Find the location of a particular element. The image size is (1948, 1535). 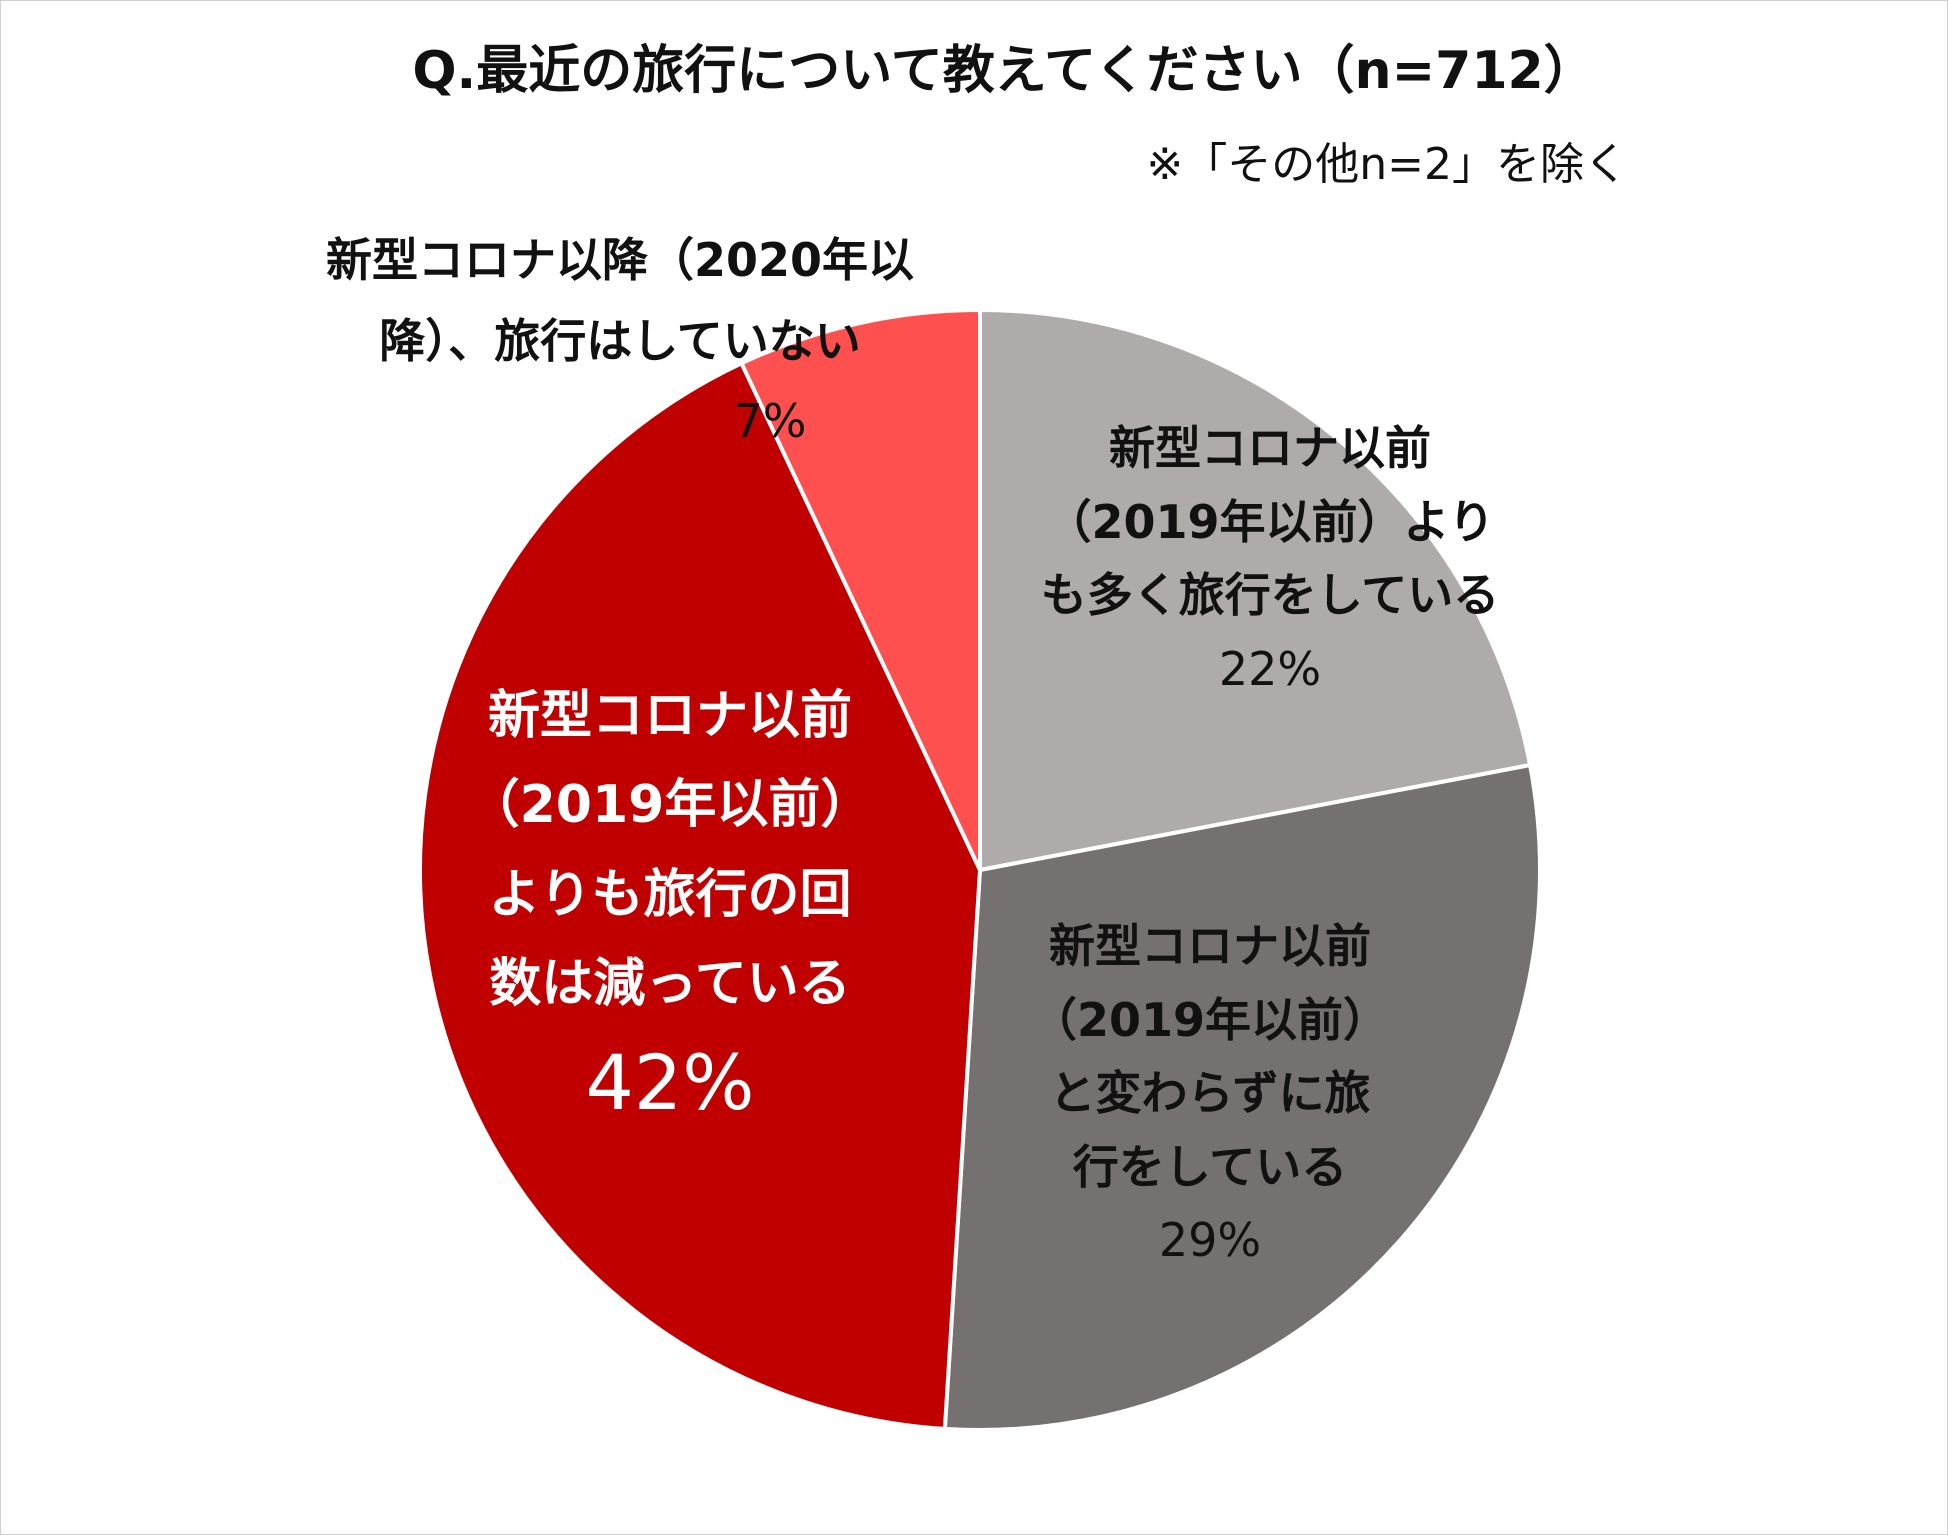

slice-label-line: 降）、旅行はしていない is located at coordinates (620, 340).